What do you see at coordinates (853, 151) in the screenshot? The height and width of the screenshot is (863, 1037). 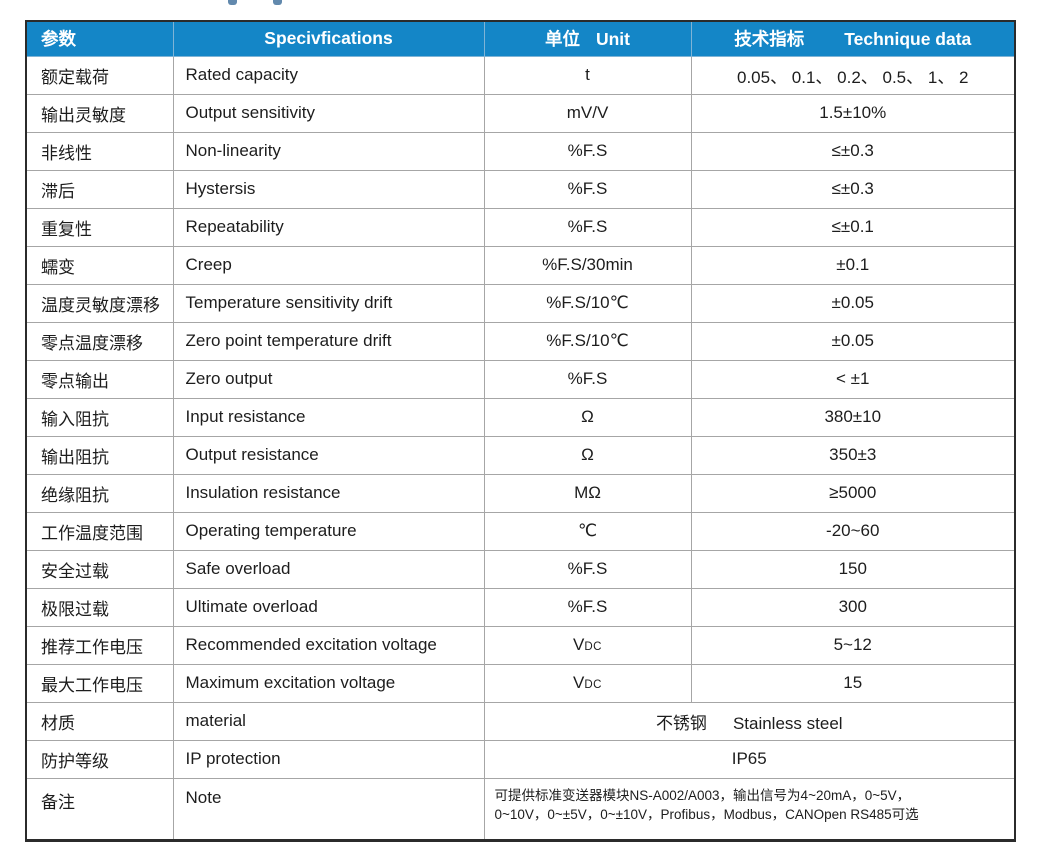 I see `value-cell: ≤±0.3` at bounding box center [853, 151].